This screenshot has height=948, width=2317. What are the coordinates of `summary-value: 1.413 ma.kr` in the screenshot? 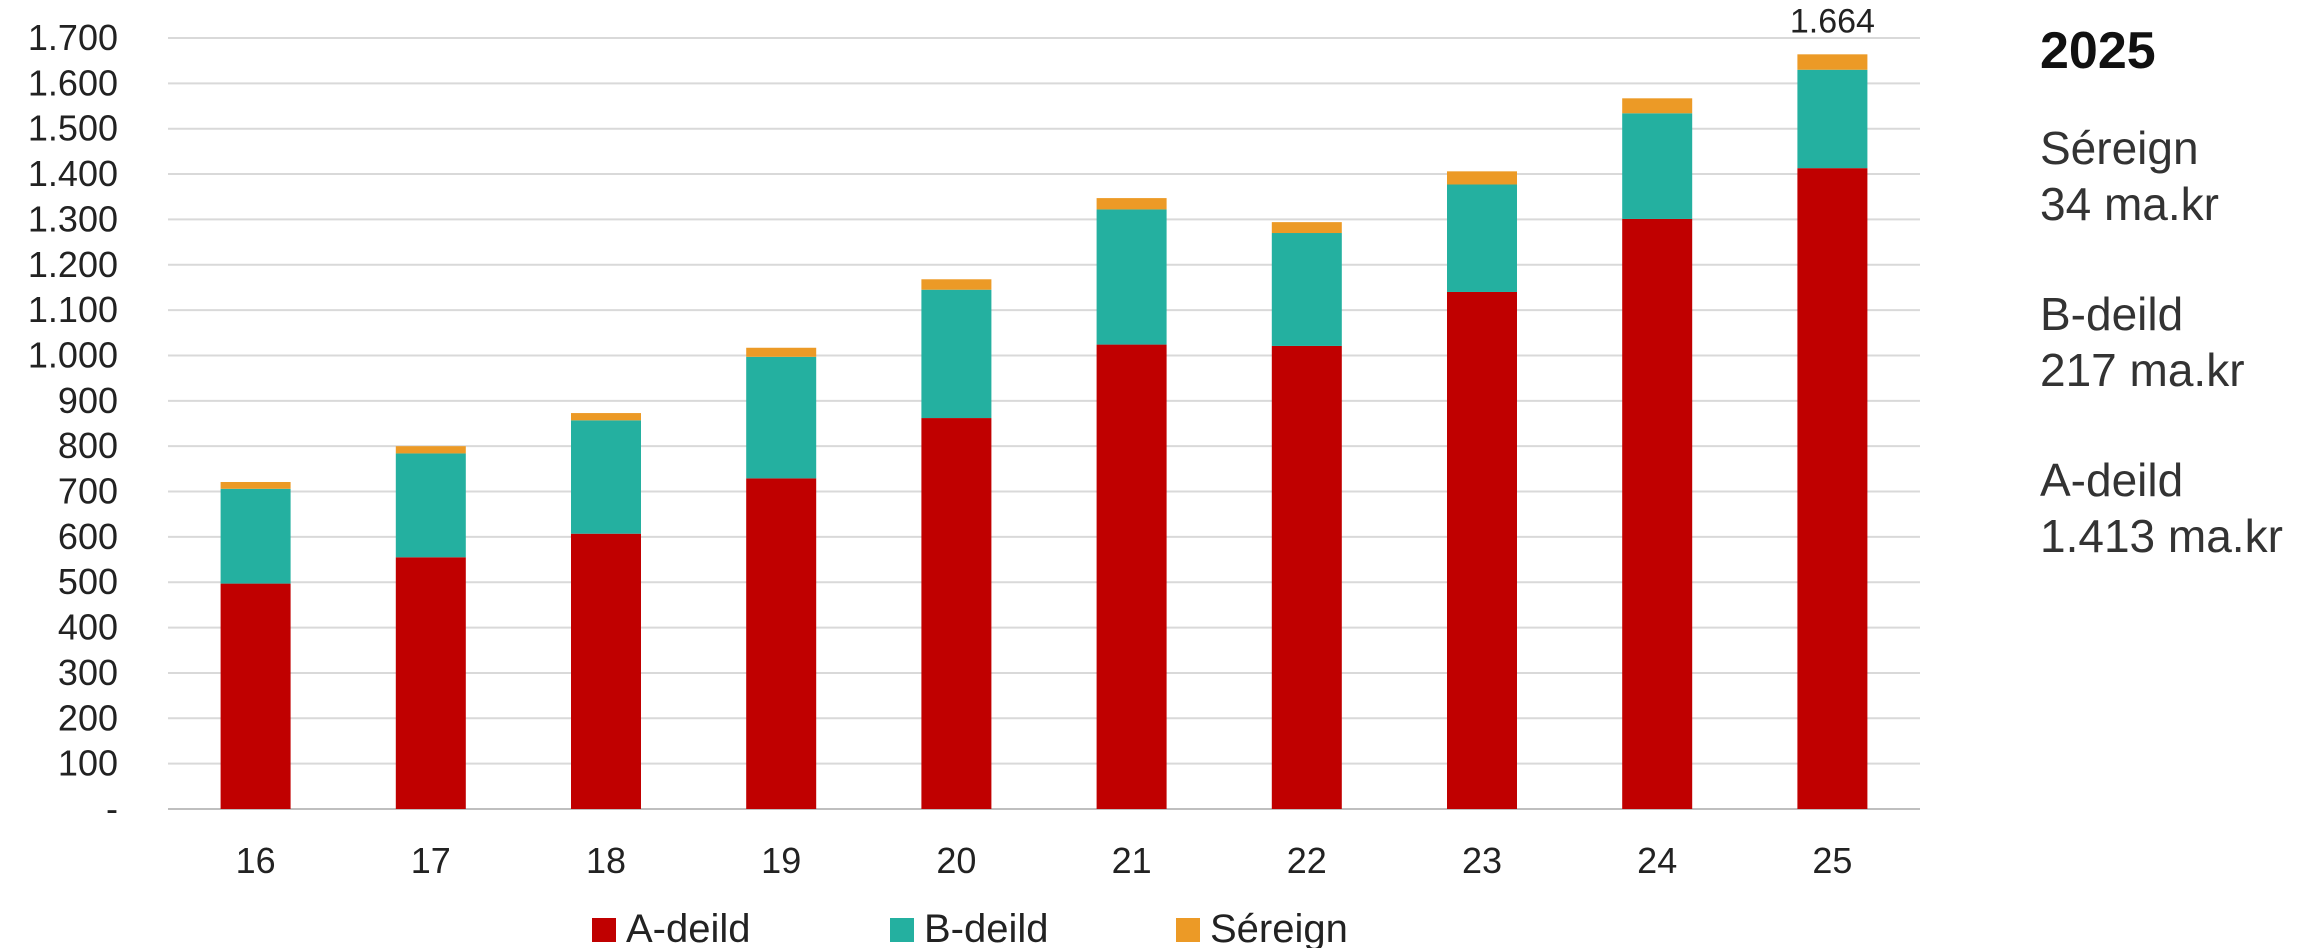 It's located at (2161, 536).